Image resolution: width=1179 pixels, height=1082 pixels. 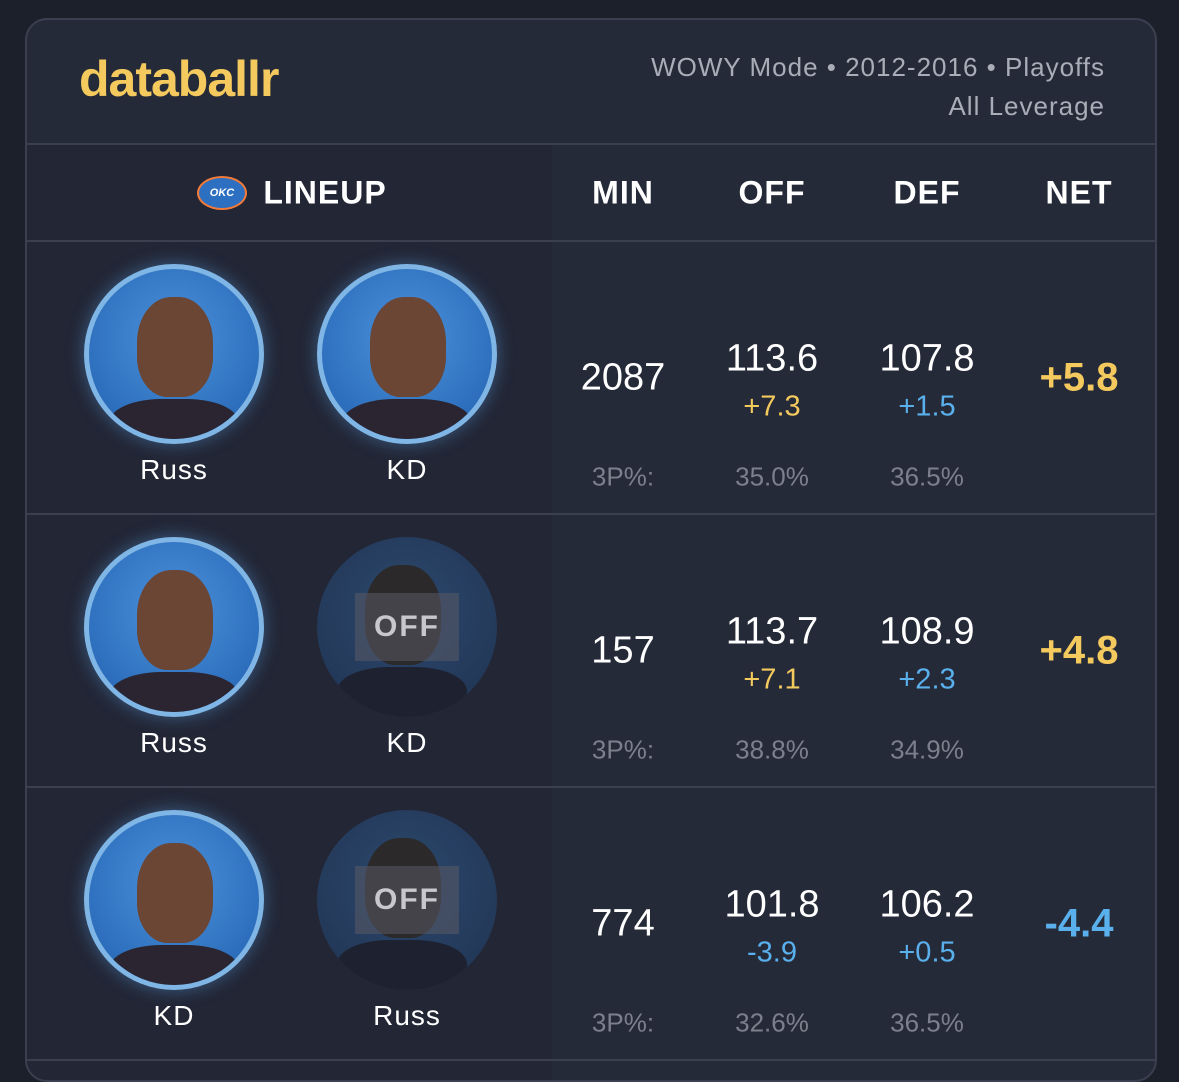 I want to click on settings-line: All Leverage, so click(x=1026, y=106).